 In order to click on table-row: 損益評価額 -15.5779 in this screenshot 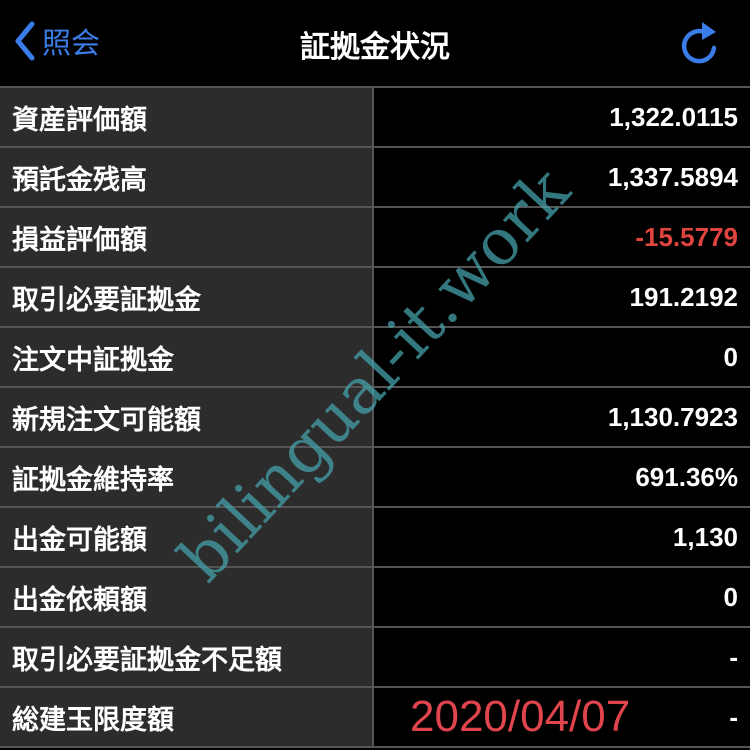, I will do `click(375, 236)`.